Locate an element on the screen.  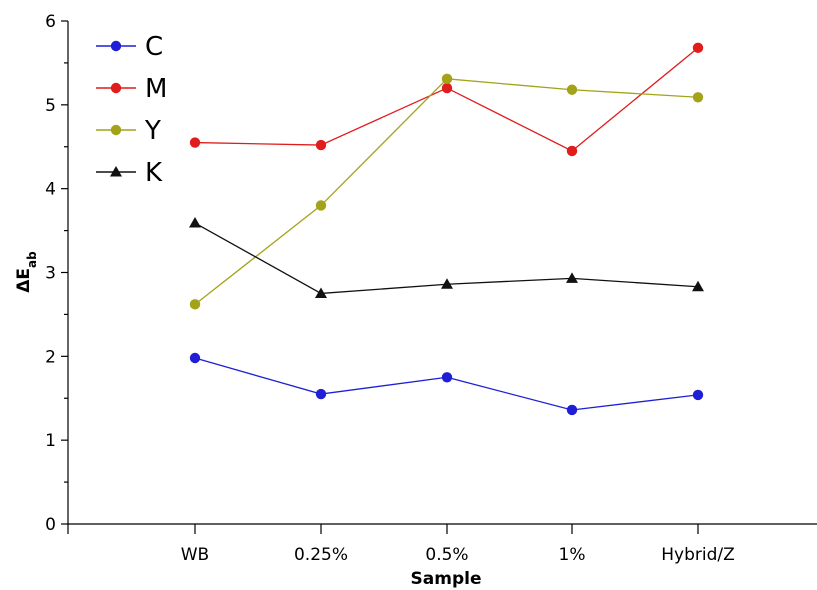
legend-label: C is located at coordinates (154, 47).